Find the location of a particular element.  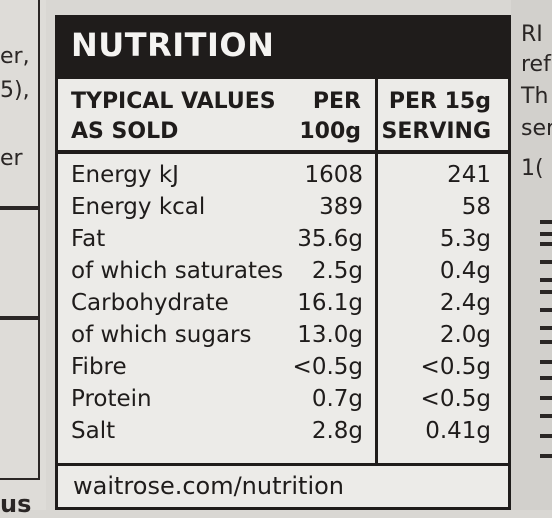

col-label-line-2: AS SOLD is located at coordinates (125, 131).